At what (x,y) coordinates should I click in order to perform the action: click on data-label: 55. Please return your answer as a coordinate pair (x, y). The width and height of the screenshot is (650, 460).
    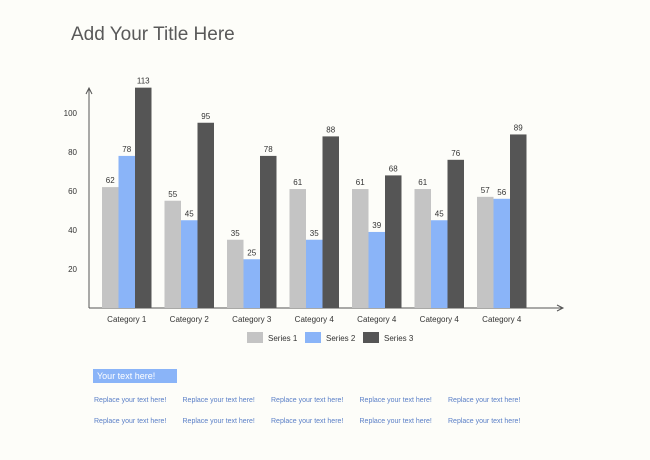
    Looking at the image, I should click on (172, 194).